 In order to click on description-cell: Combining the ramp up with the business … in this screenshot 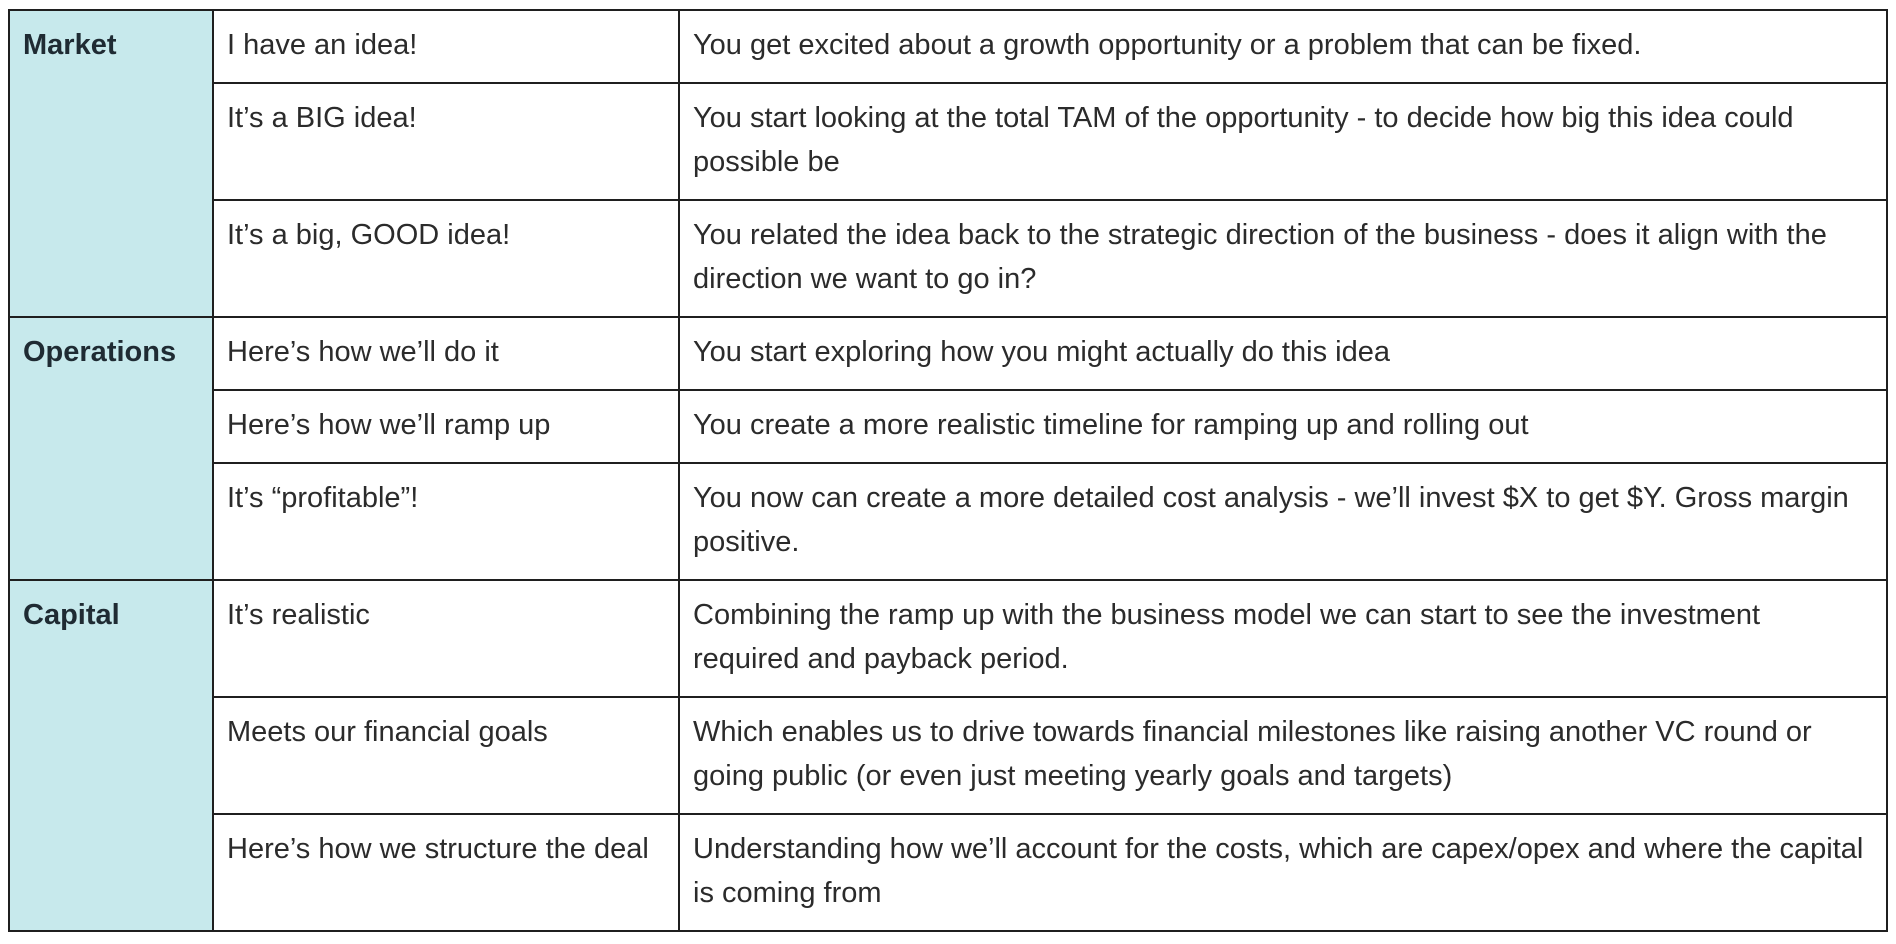, I will do `click(1283, 638)`.